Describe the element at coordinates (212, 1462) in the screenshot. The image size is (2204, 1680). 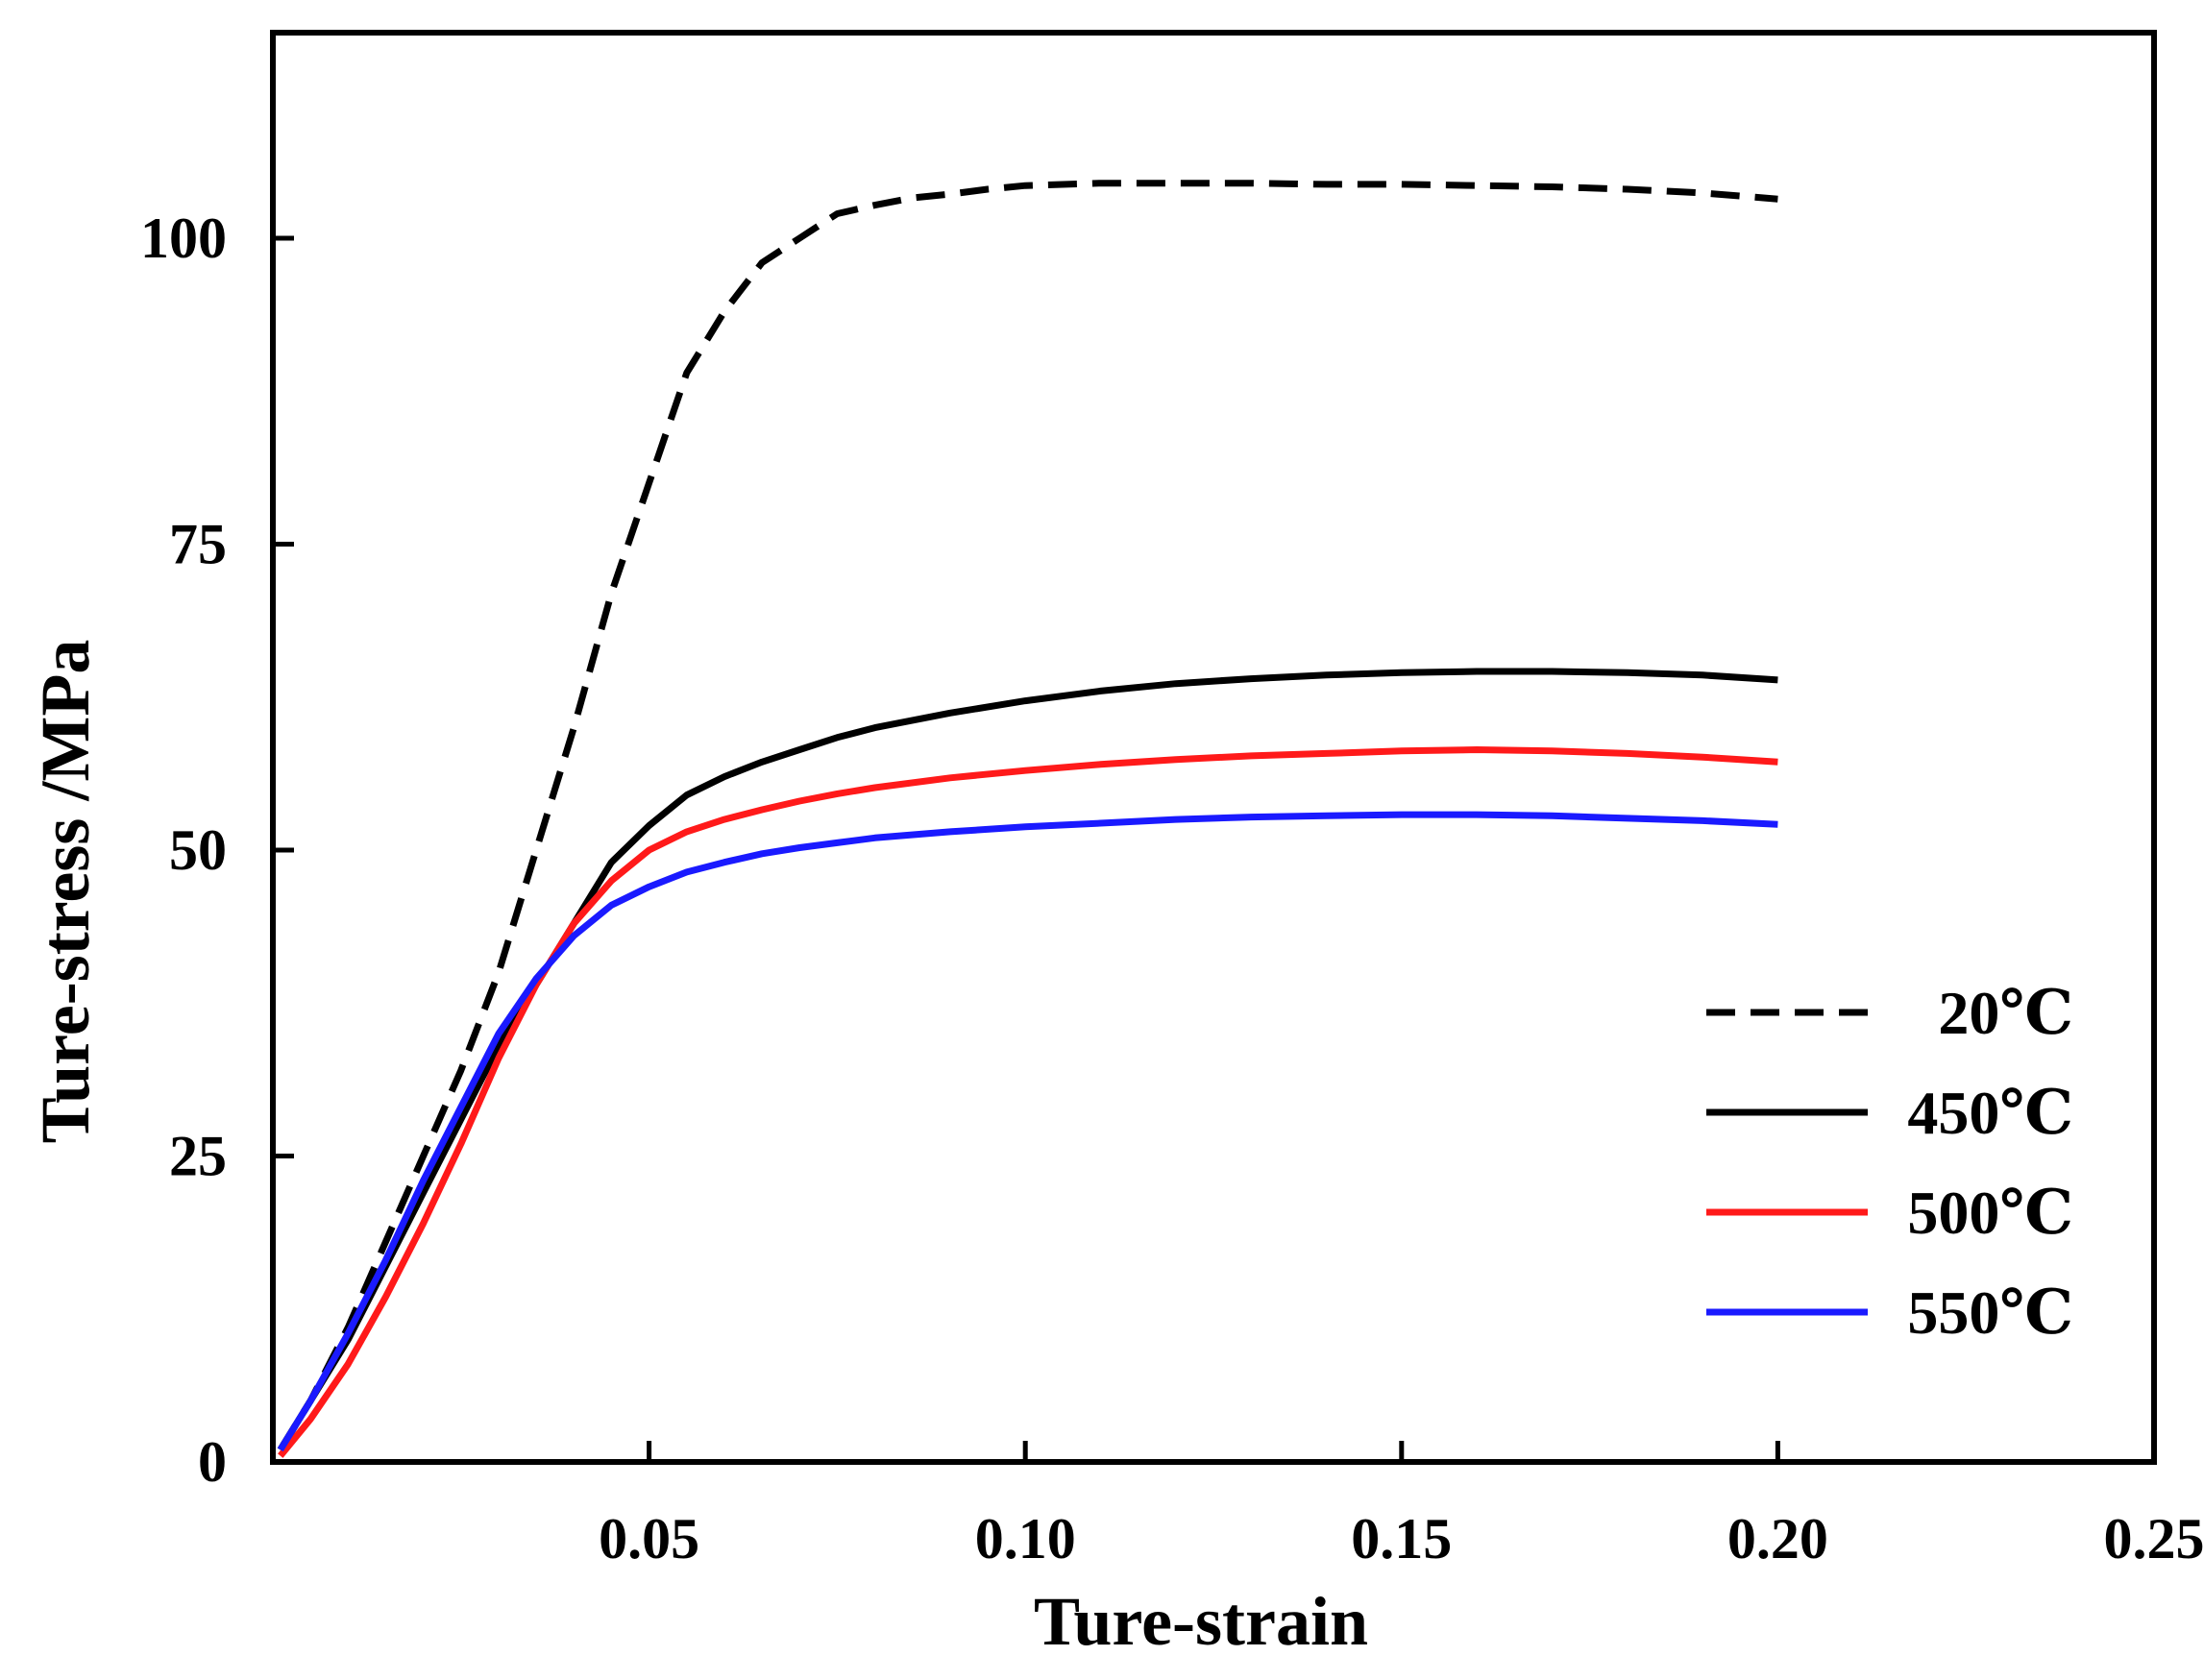
I see `y-tick-label: 0` at that location.